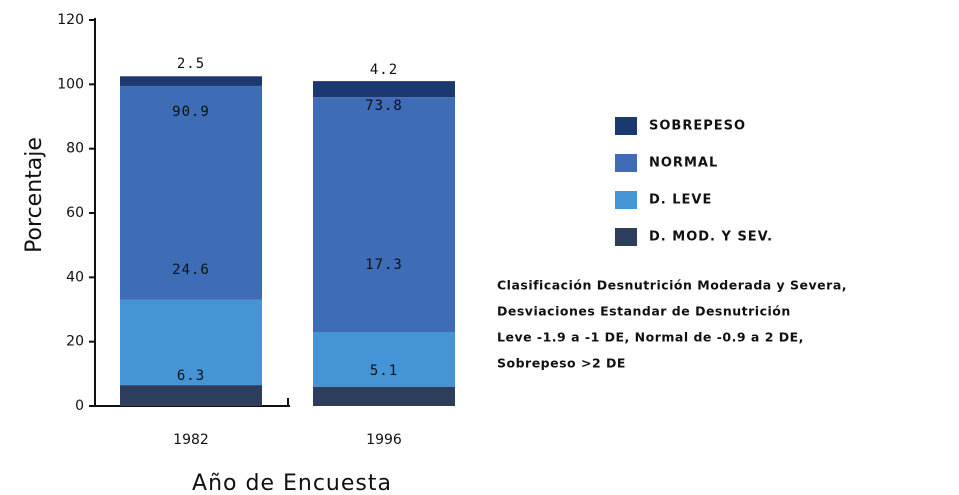 The width and height of the screenshot is (959, 495). Describe the element at coordinates (683, 163) in the screenshot. I see `legend-label: NORMAL` at that location.